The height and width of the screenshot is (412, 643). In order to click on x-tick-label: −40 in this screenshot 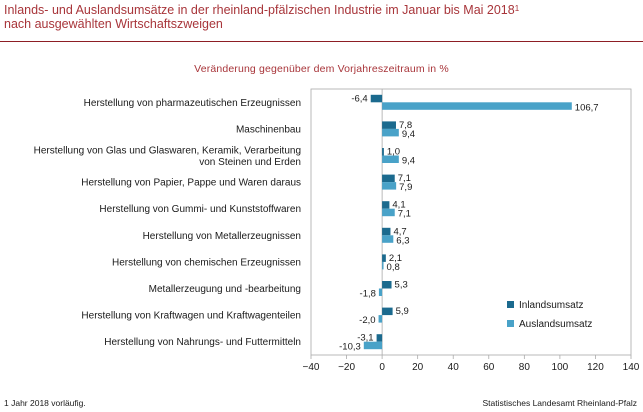, I will do `click(311, 367)`.